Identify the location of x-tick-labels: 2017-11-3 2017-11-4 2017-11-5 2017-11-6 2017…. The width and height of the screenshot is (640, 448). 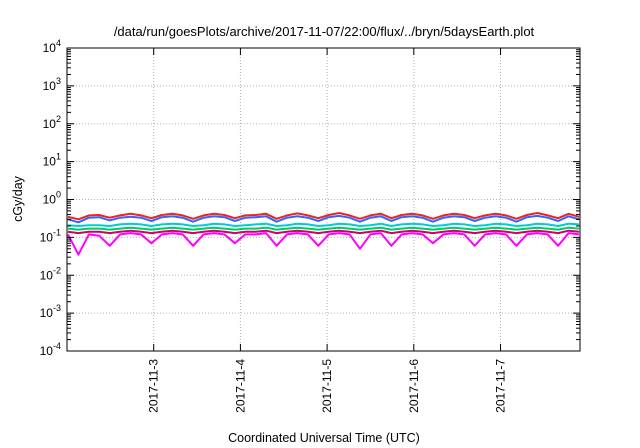
(327, 386).